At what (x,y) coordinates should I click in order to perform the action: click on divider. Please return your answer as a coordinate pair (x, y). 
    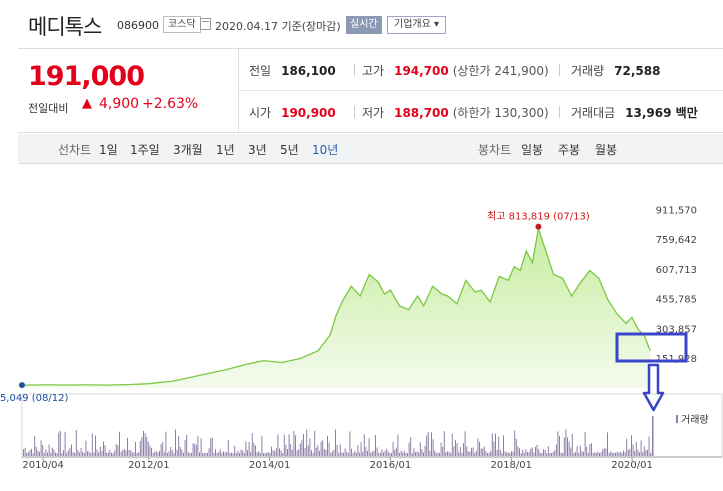
    Looking at the image, I should click on (481, 90).